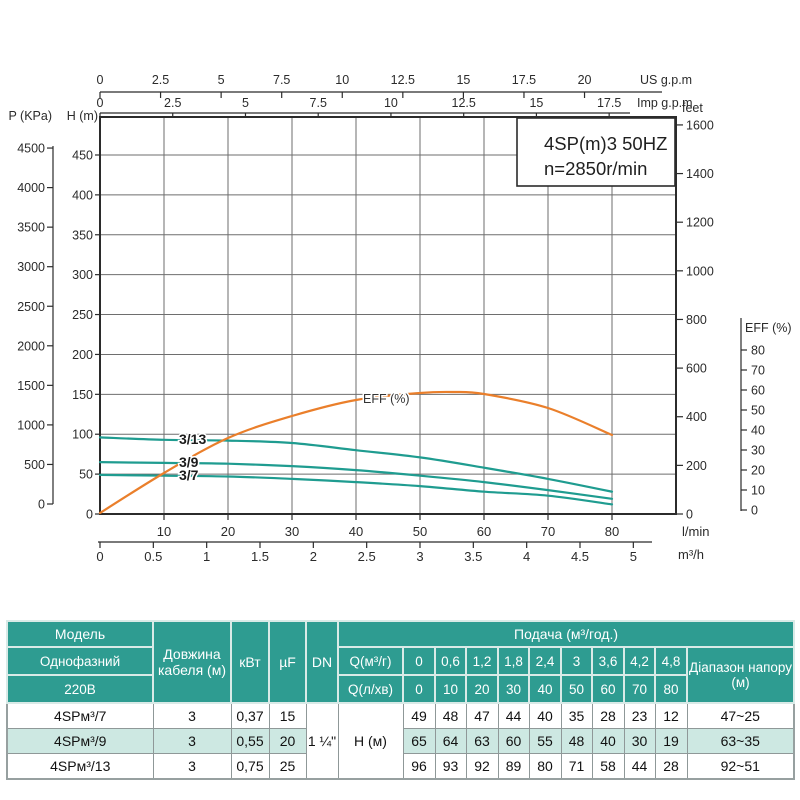  What do you see at coordinates (513, 661) in the screenshot?
I see `header-q1-value: 1,8` at bounding box center [513, 661].